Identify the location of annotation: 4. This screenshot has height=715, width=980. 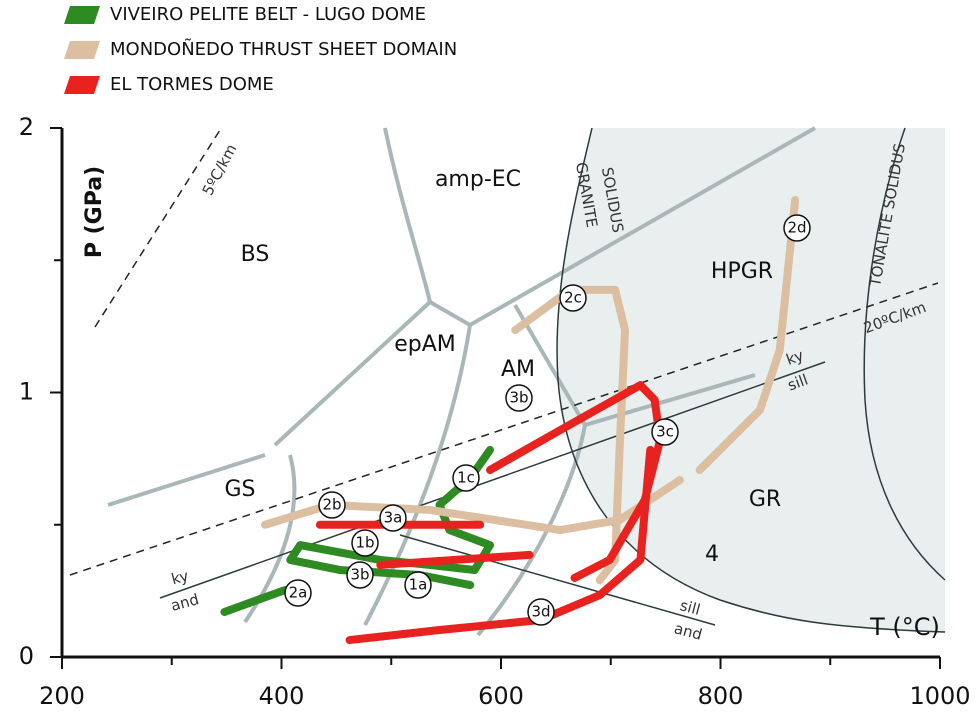
(712, 554).